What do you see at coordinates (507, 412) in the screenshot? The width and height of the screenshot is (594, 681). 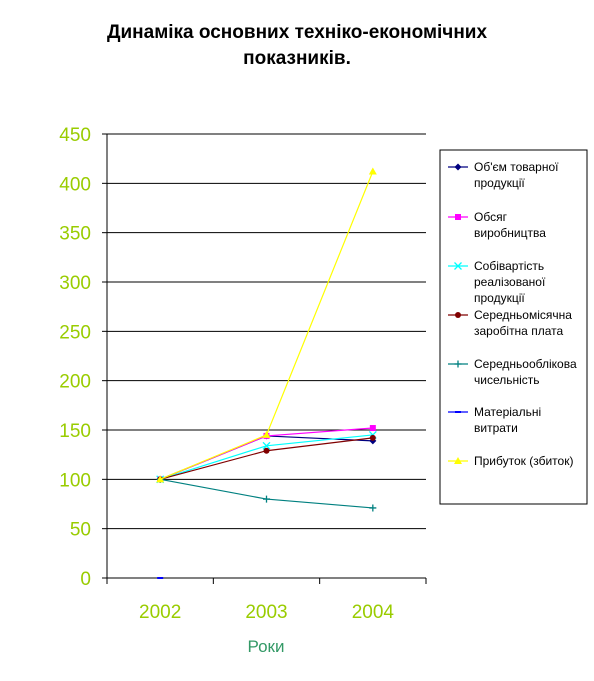 I see `legend-label: Матеріальні` at bounding box center [507, 412].